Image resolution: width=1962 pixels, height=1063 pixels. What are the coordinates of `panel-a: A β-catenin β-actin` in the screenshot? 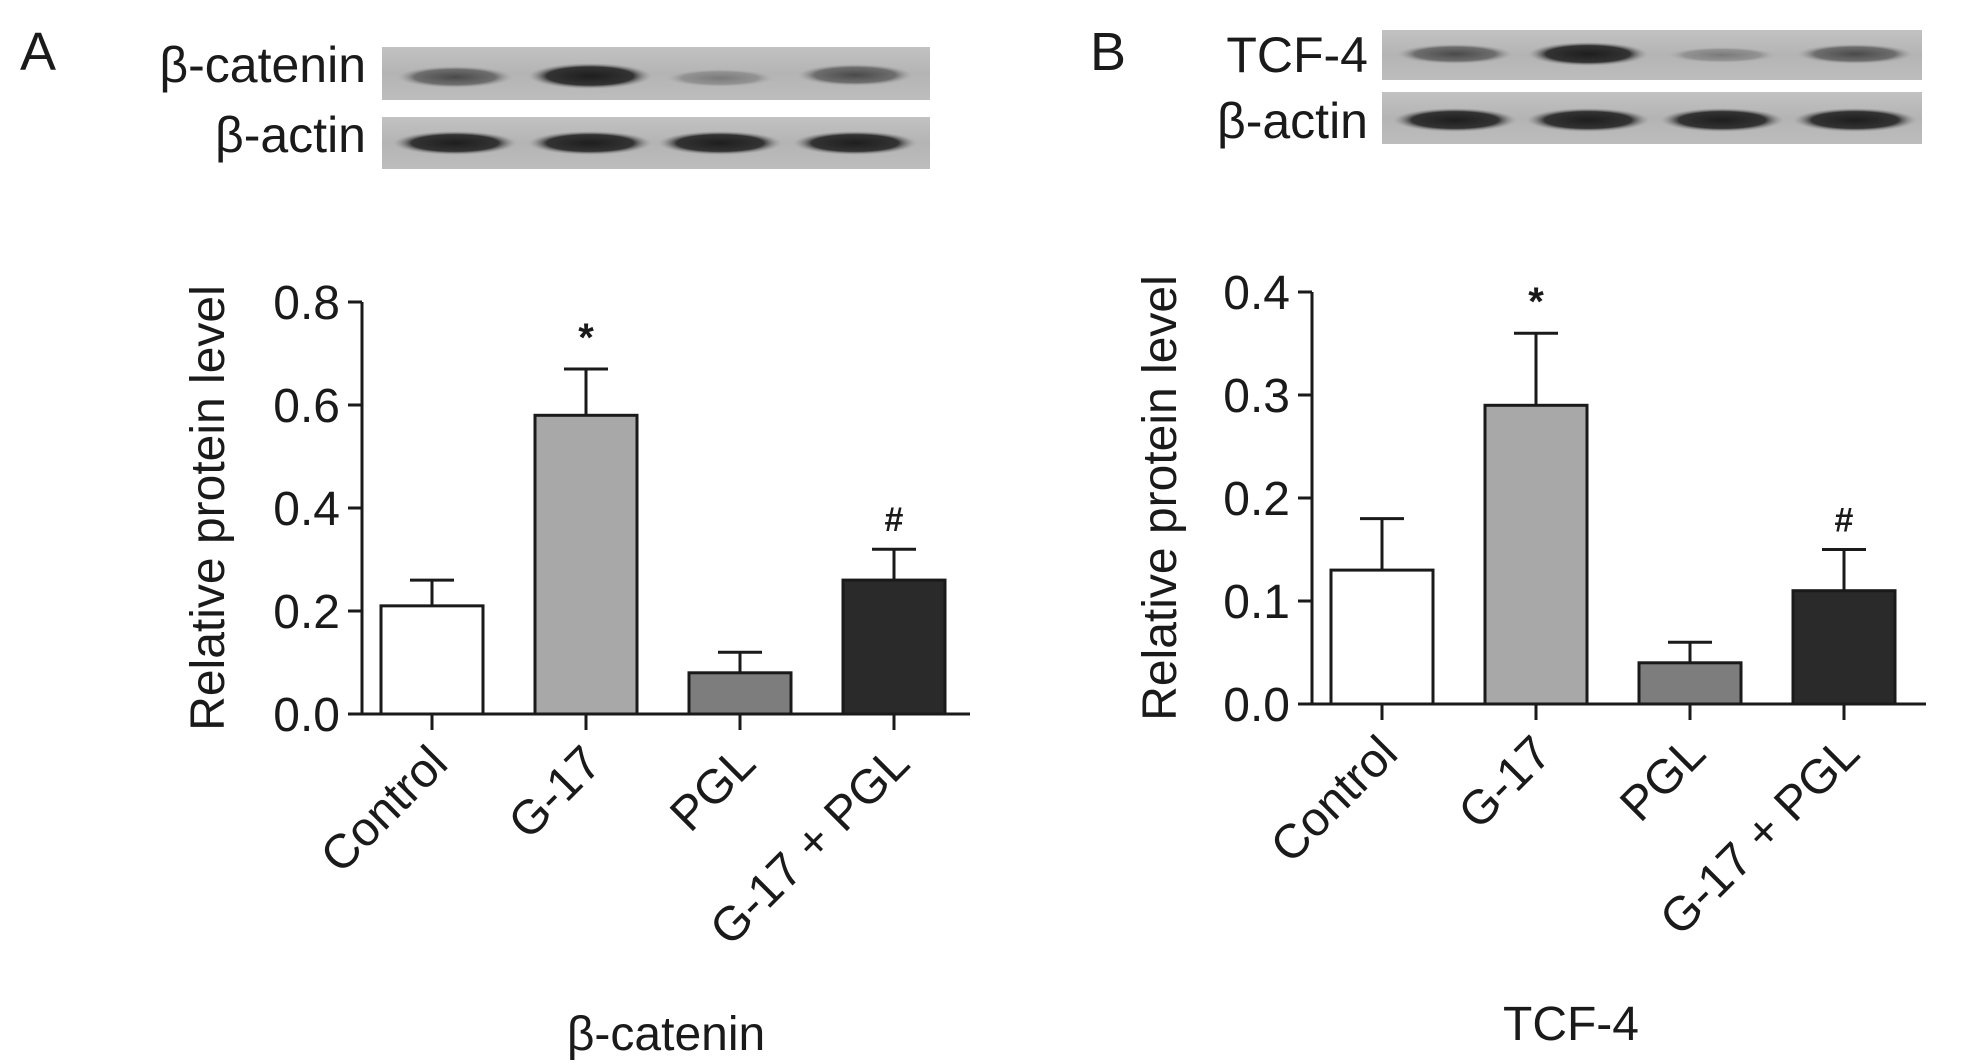 It's located at (475, 95).